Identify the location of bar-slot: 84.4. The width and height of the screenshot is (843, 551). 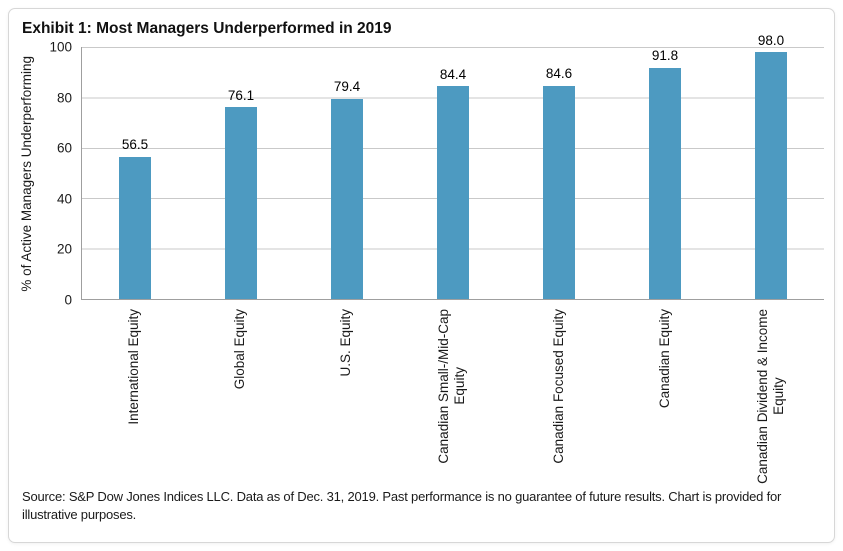
(453, 173).